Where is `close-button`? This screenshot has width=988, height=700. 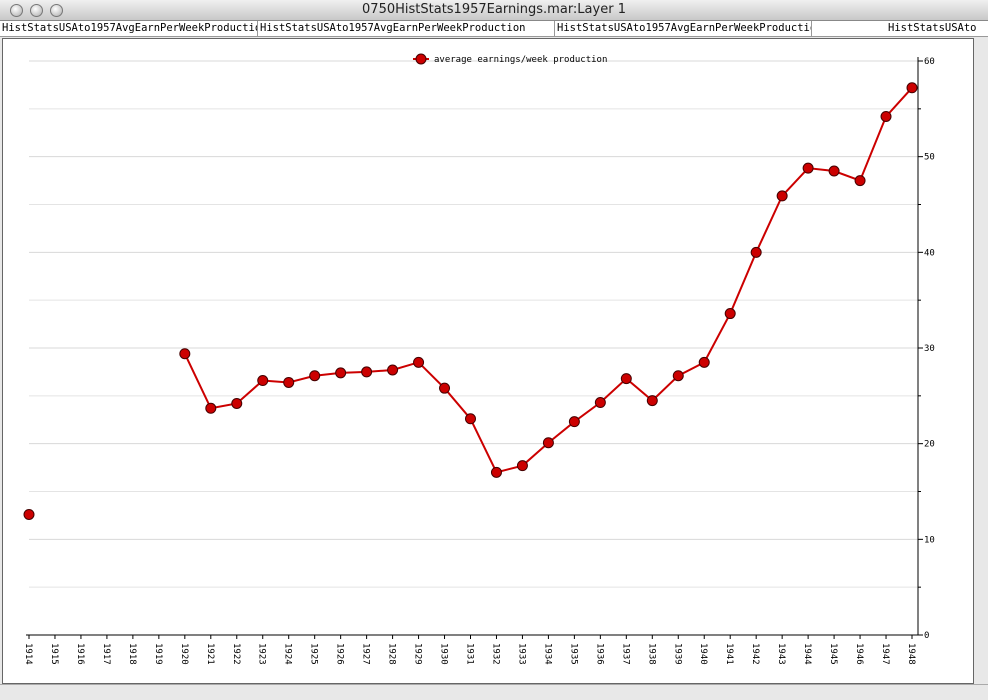
close-button is located at coordinates (16, 10).